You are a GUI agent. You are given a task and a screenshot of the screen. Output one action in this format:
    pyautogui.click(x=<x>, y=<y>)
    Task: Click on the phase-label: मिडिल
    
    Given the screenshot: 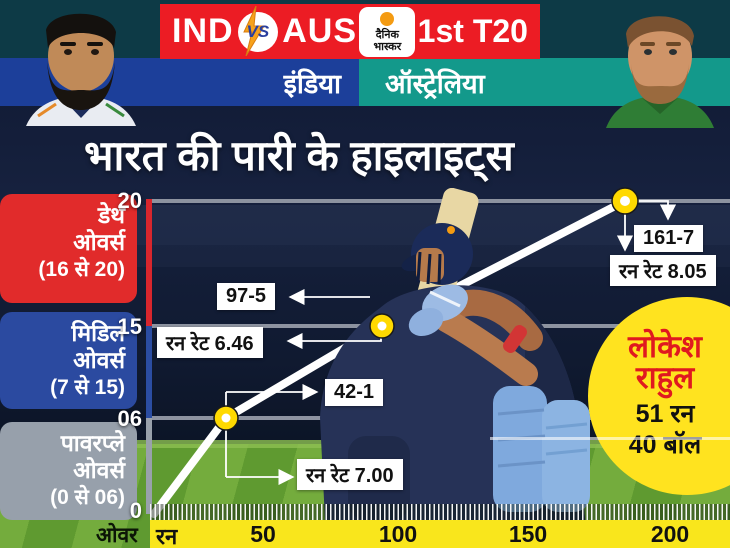 What is the action you would take?
    pyautogui.click(x=98, y=333)
    